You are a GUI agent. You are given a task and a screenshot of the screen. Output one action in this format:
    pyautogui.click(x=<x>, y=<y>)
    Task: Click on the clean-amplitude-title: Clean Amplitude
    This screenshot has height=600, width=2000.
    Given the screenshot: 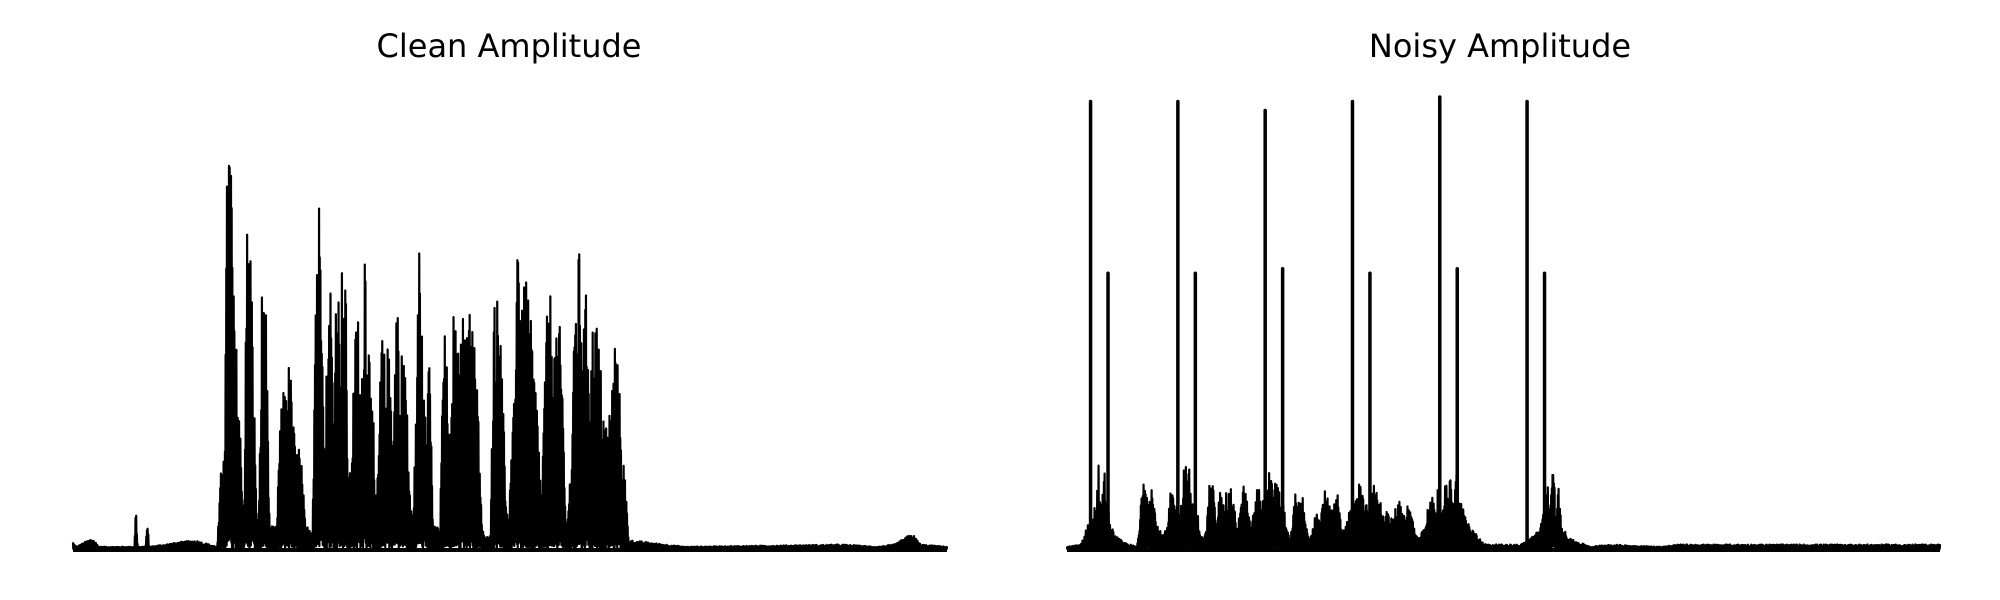 What is the action you would take?
    pyautogui.click(x=509, y=46)
    